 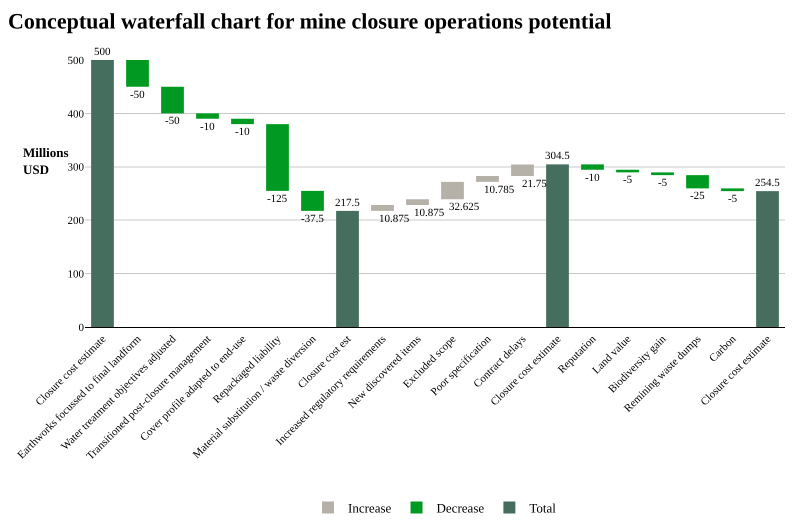 What do you see at coordinates (312, 219) in the screenshot?
I see `data-label: -37.5` at bounding box center [312, 219].